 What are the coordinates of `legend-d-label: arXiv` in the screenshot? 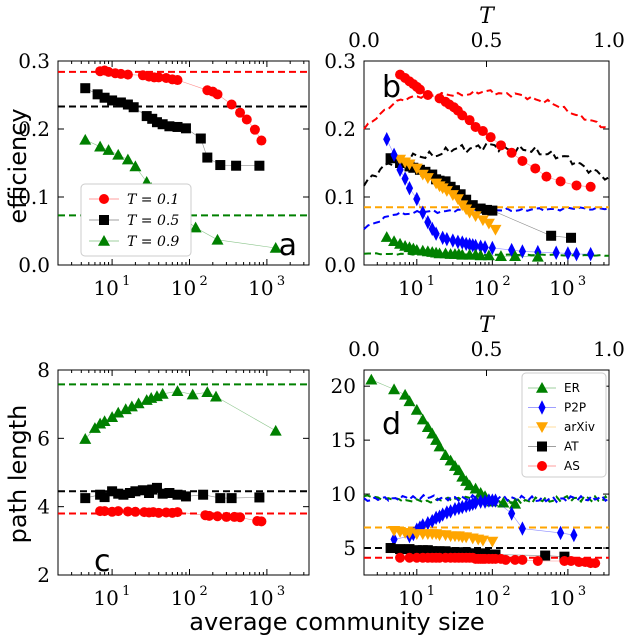 It's located at (579, 427).